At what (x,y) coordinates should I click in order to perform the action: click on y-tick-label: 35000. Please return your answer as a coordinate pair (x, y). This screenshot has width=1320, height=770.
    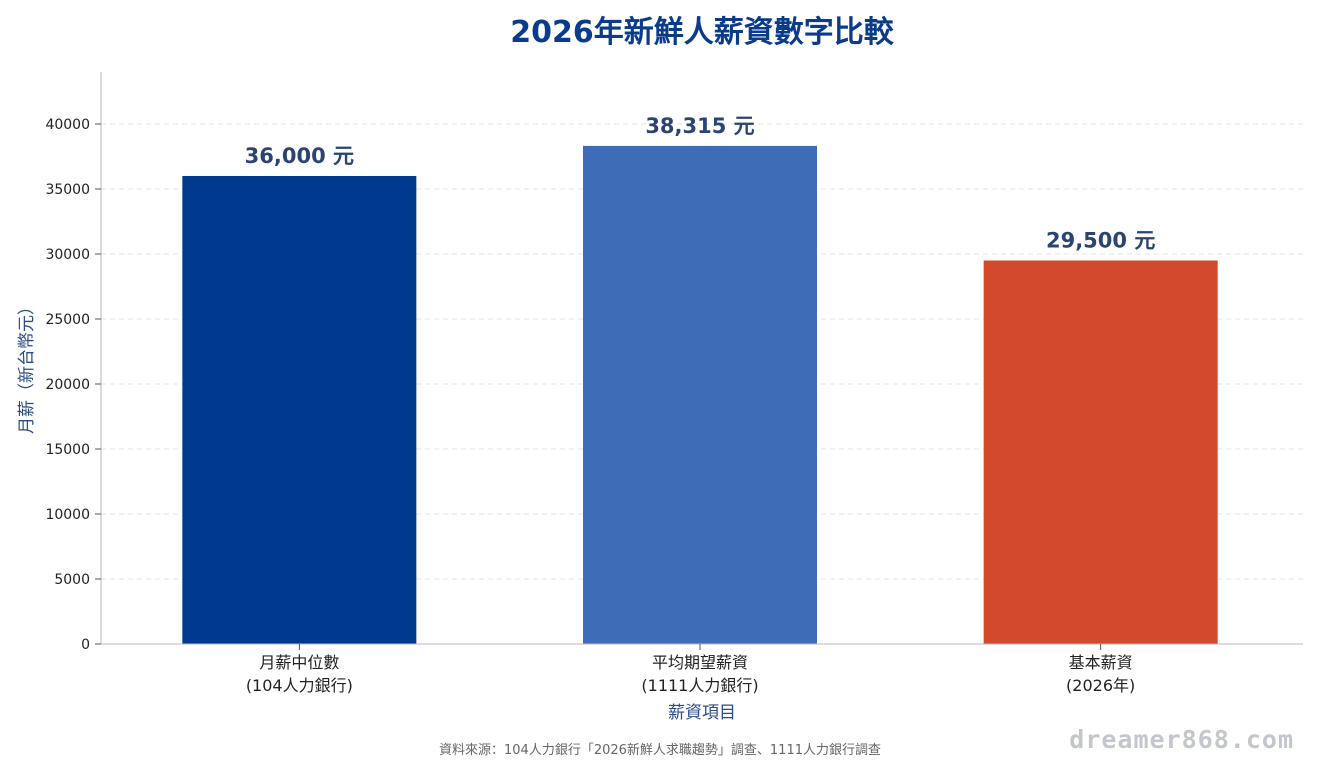
    Looking at the image, I should click on (67, 190).